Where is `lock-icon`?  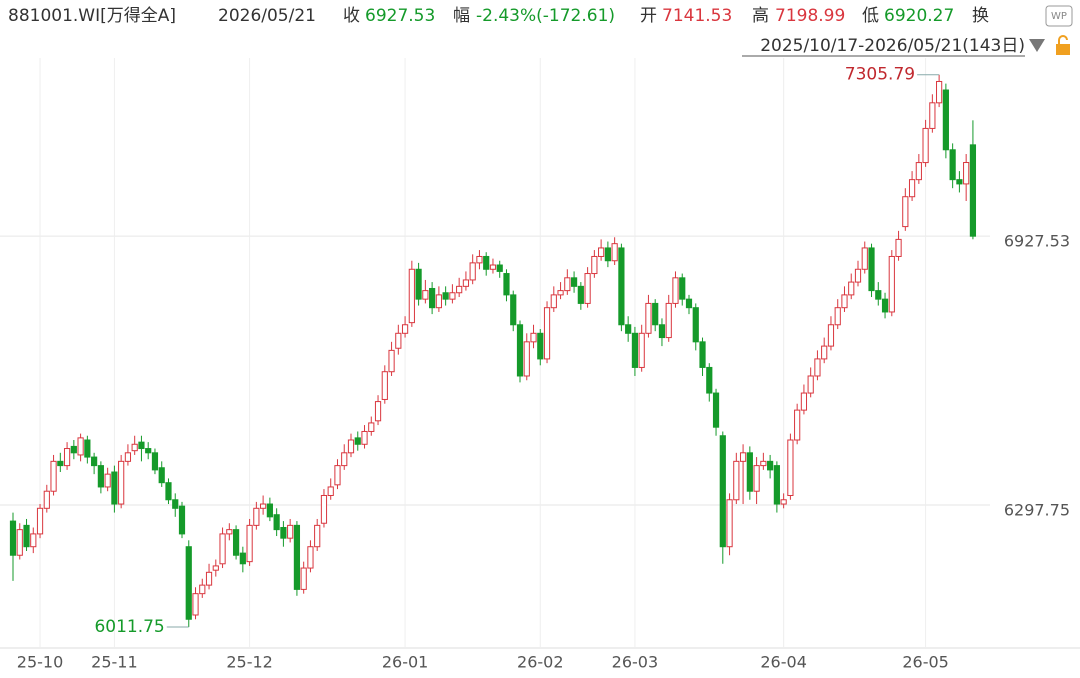 lock-icon is located at coordinates (1063, 45).